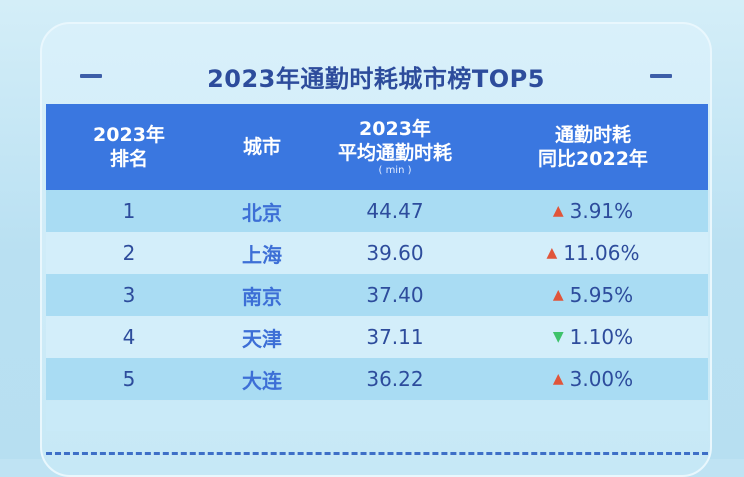  I want to click on change-cell: ▲ 5.95%, so click(593, 295).